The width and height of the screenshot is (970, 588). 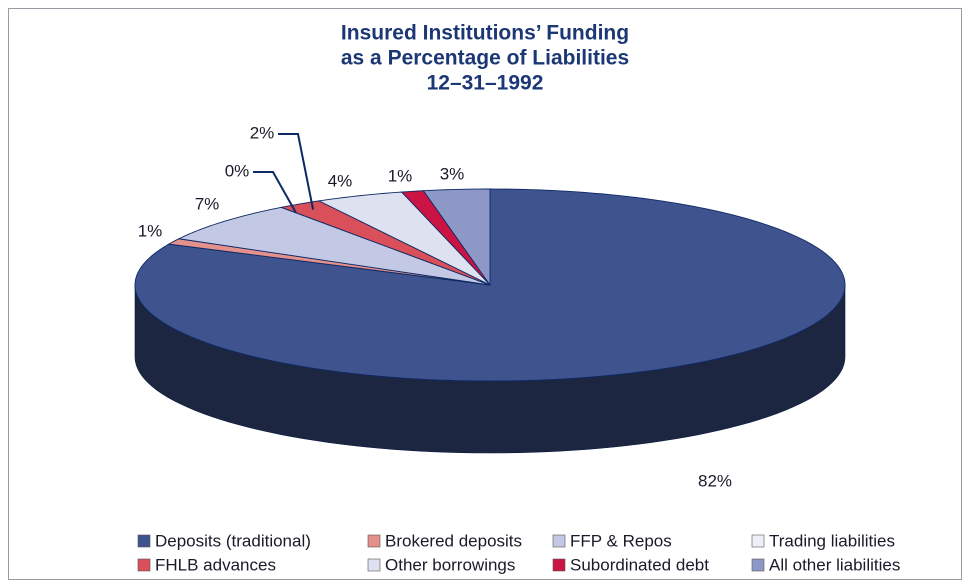 What do you see at coordinates (215, 564) in the screenshot?
I see `legend-label: FHLB advances` at bounding box center [215, 564].